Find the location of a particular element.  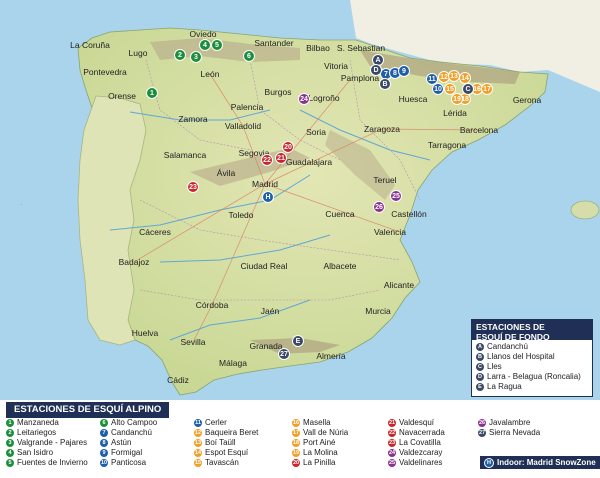

city-label: Málaga is located at coordinates (233, 363).